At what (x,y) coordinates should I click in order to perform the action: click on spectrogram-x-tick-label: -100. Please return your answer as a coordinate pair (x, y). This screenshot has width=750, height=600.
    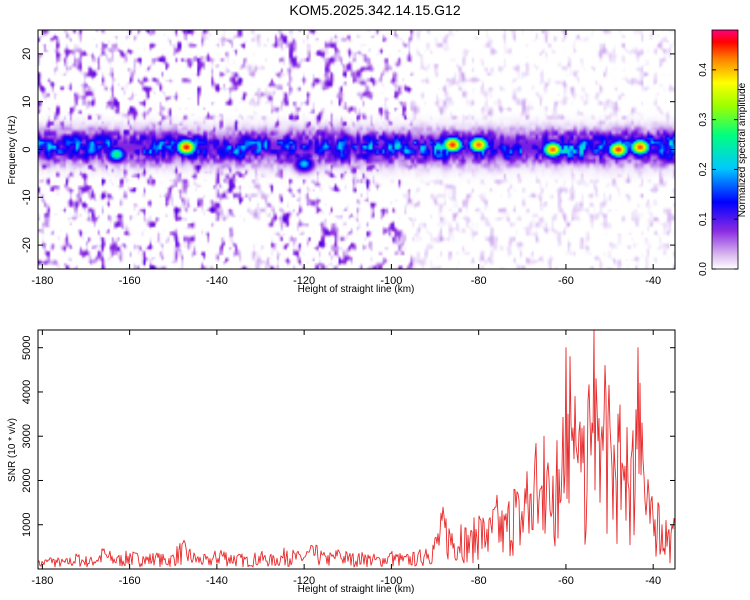
    Looking at the image, I should click on (391, 281).